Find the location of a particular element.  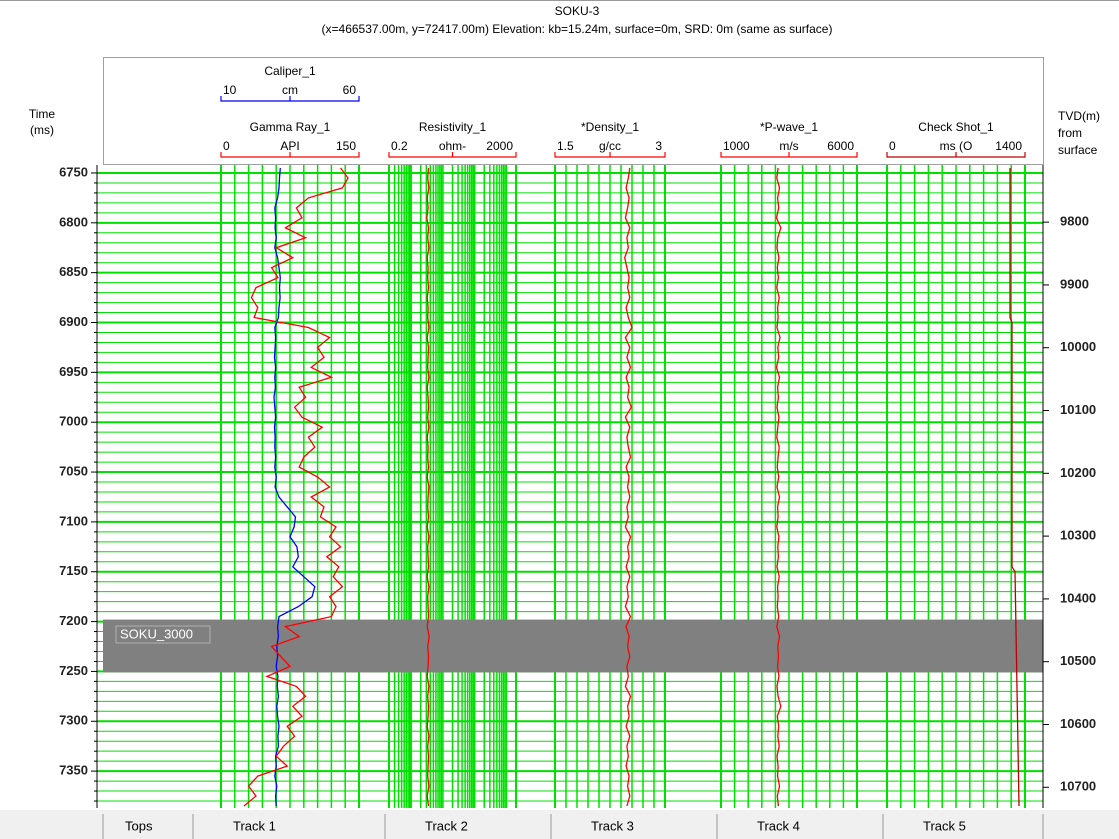

curve-unit: API is located at coordinates (289, 146).